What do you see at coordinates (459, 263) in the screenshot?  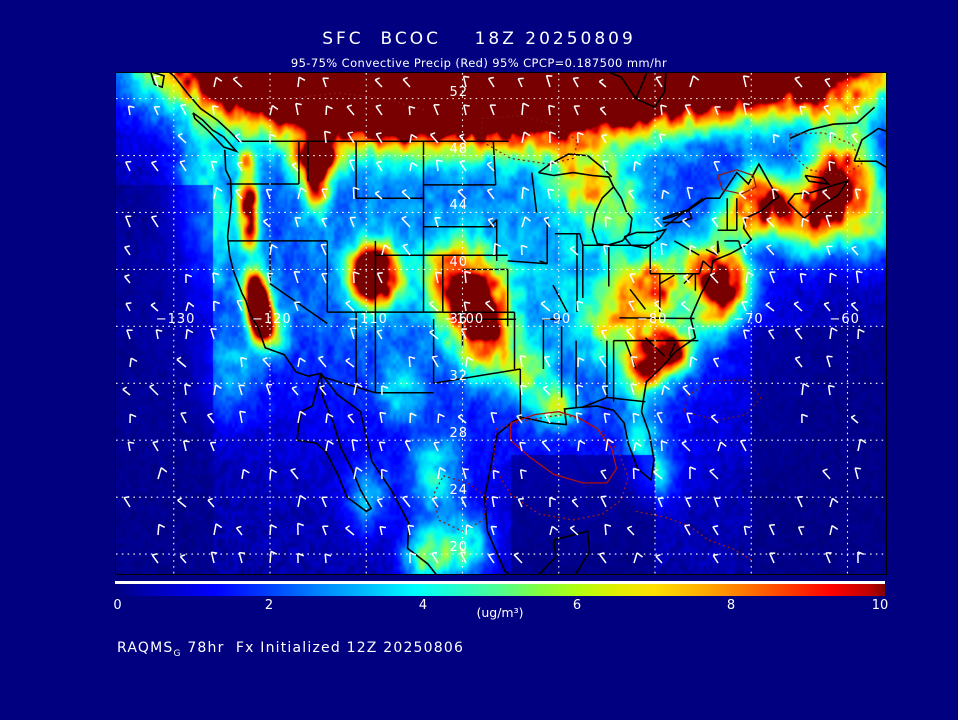 I see `latitude-label: 40` at bounding box center [459, 263].